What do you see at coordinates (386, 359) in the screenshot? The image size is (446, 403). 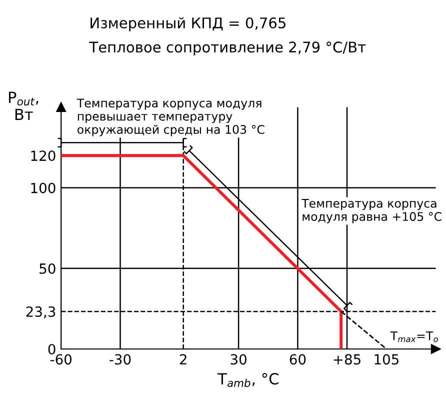 I see `x-tick-label: 105` at bounding box center [386, 359].